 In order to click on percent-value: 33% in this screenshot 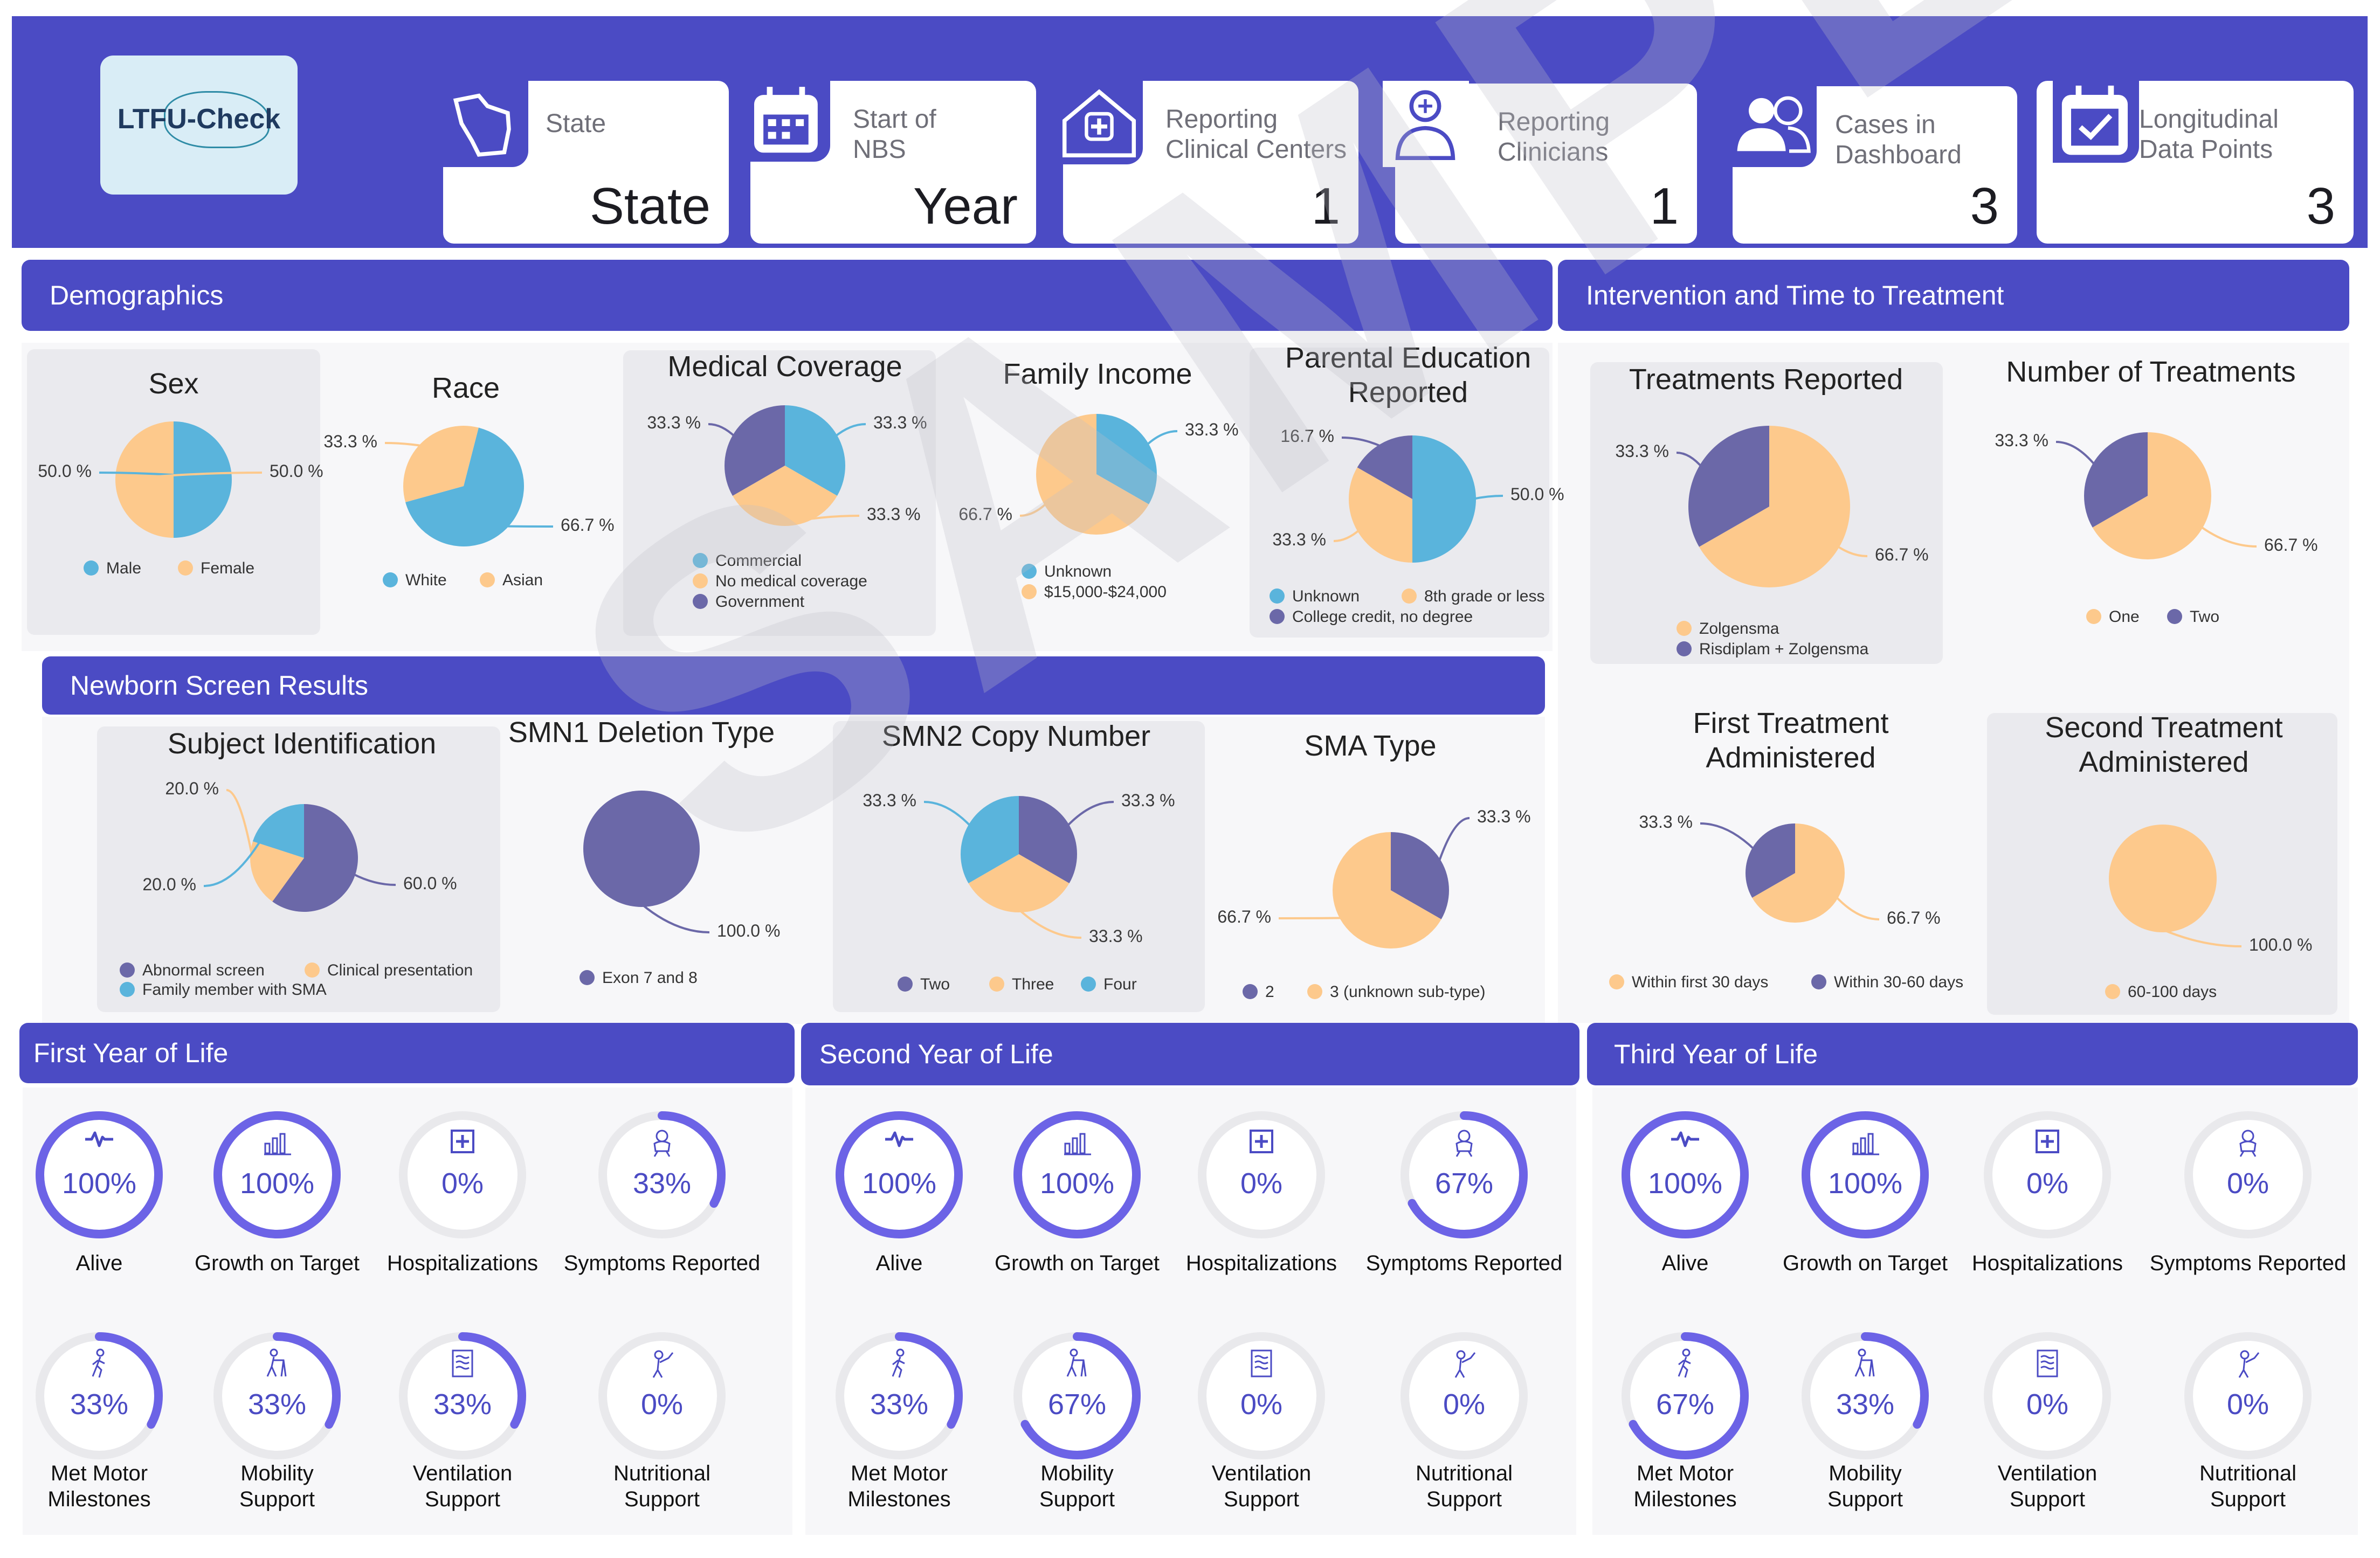, I will do `click(899, 1404)`.